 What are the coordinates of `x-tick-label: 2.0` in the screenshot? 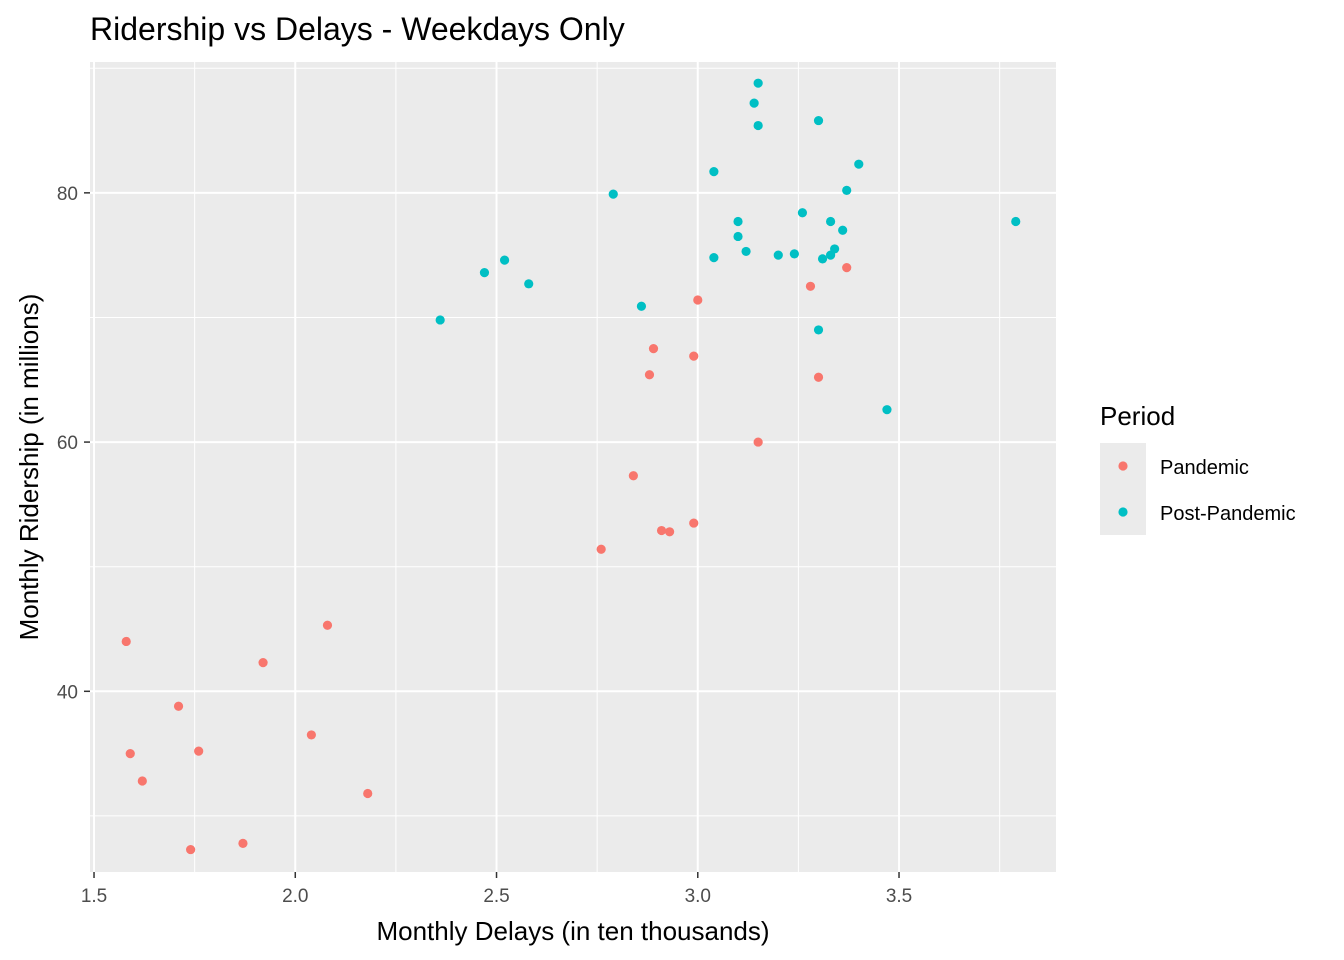 It's located at (295, 896).